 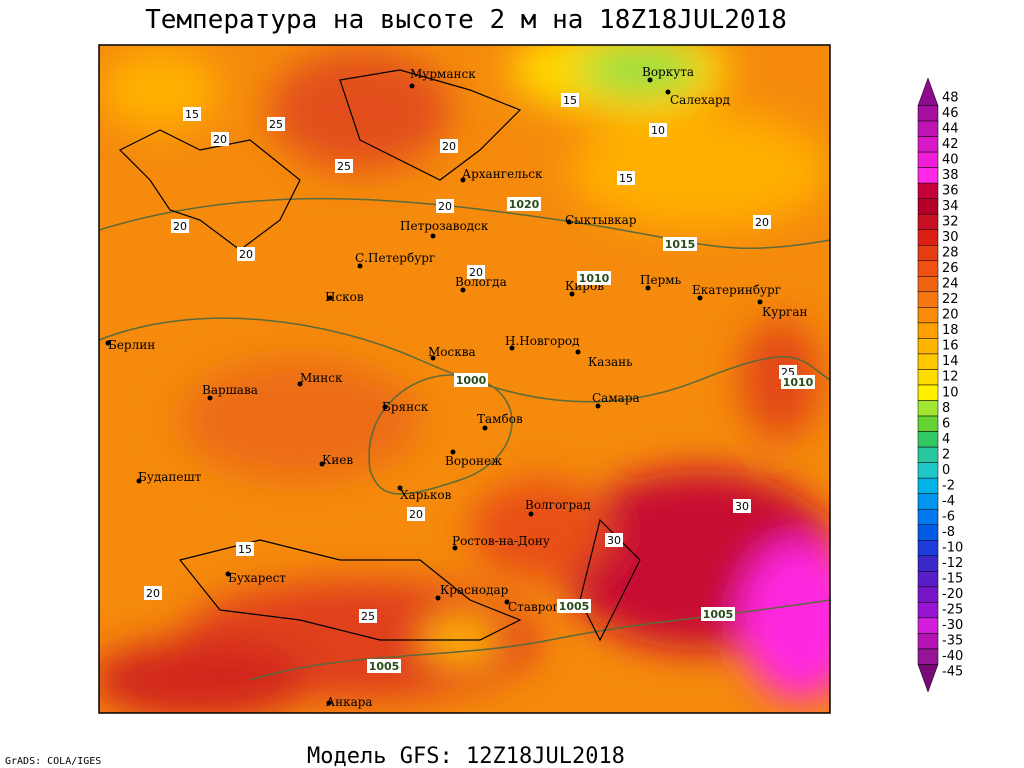 I want to click on city-label: Харьков, so click(x=426, y=495).